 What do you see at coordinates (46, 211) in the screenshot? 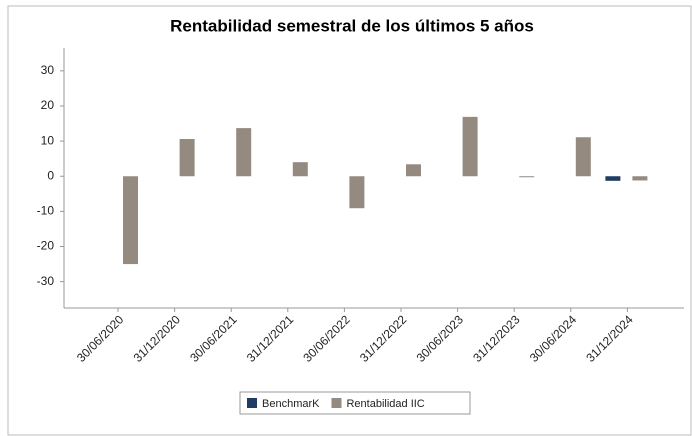
I see `y-tick-label: -10` at bounding box center [46, 211].